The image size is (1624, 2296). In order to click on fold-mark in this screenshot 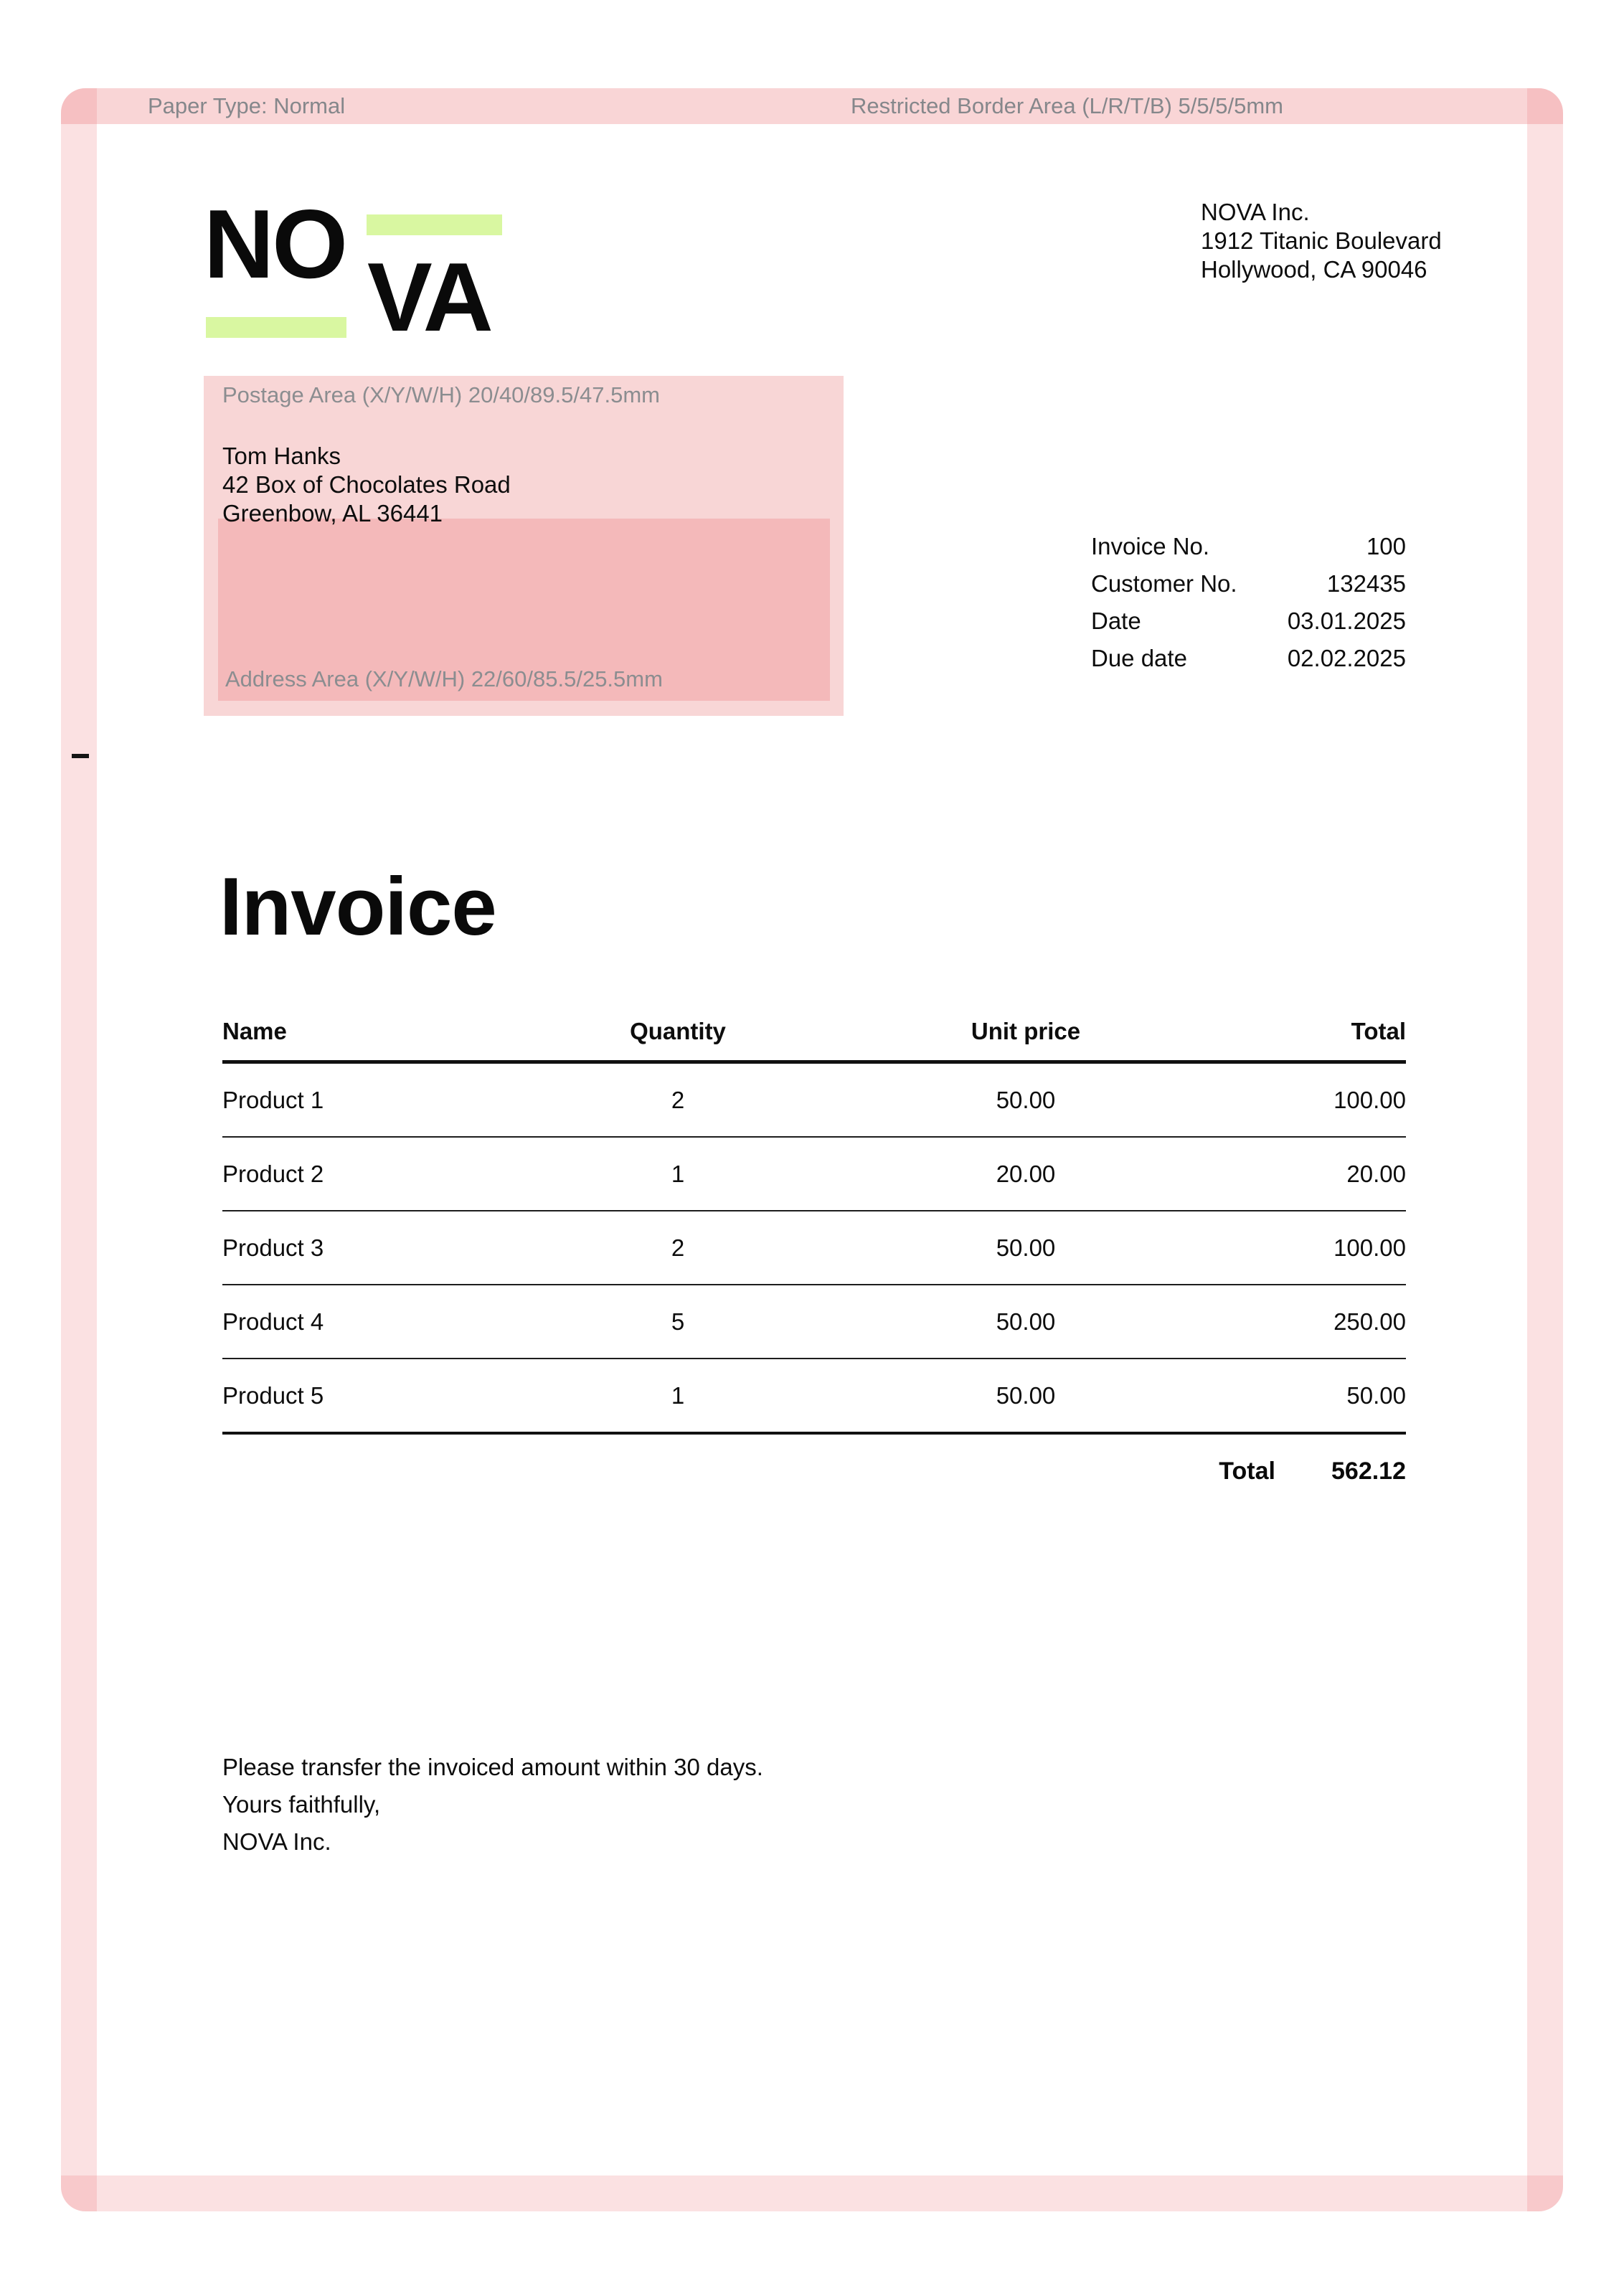, I will do `click(80, 756)`.